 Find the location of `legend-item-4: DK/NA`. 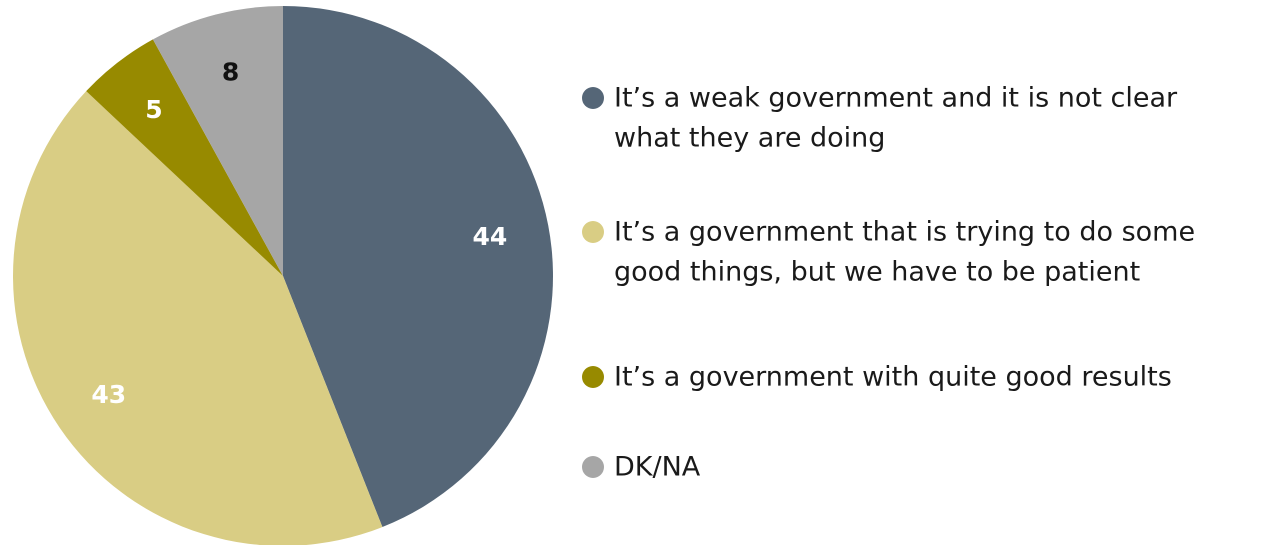

legend-item-4: DK/NA is located at coordinates (641, 467).